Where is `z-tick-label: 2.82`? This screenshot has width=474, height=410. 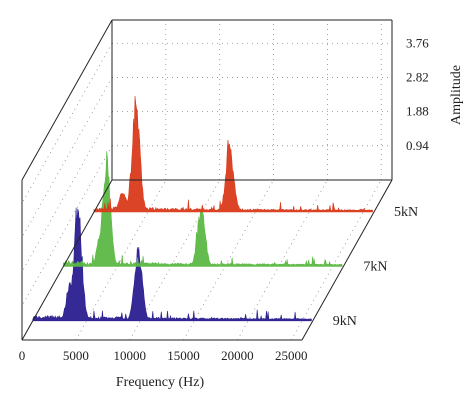
z-tick-label: 2.82 is located at coordinates (417, 76).